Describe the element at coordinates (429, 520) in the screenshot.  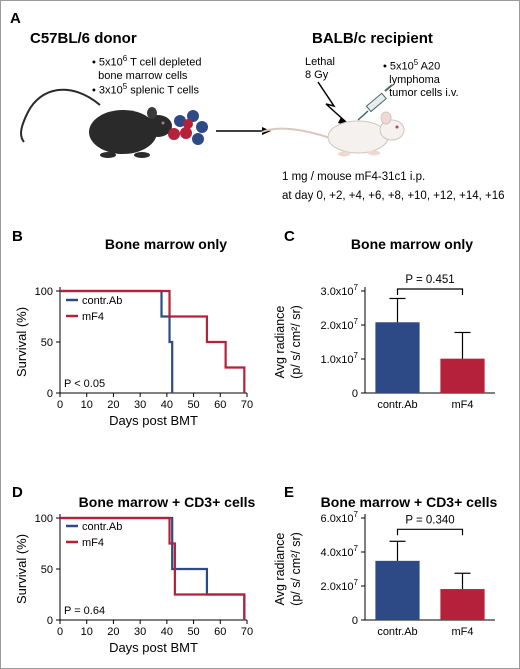
I see `p-value-annotation: P = 0.340` at that location.